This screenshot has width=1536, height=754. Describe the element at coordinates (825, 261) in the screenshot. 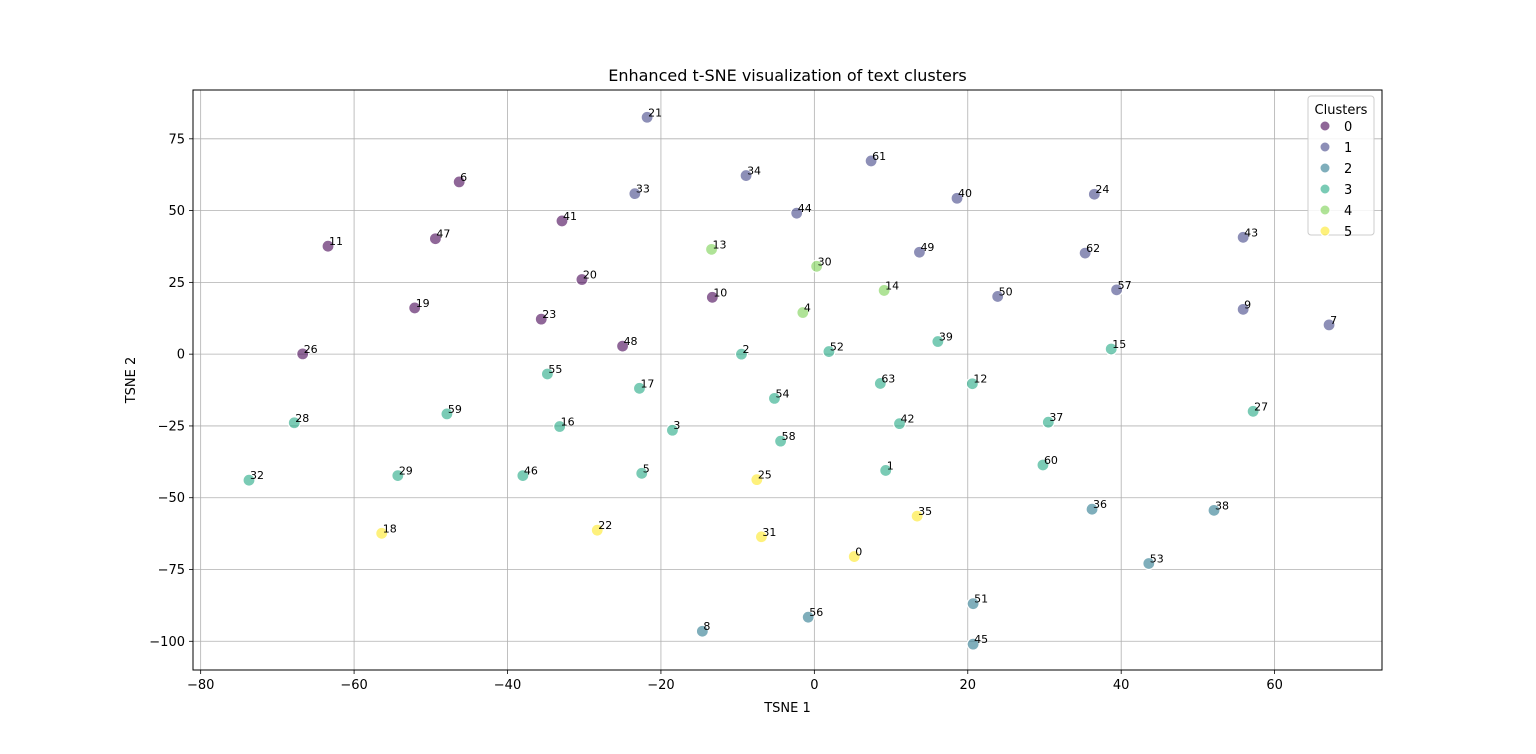

I see `point-label: 30` at that location.